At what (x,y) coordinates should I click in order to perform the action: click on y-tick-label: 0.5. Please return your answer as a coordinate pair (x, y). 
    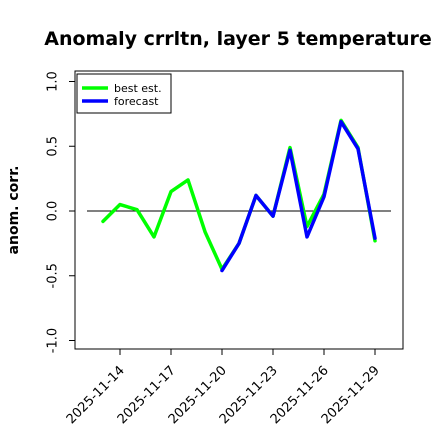
    Looking at the image, I should click on (53, 146).